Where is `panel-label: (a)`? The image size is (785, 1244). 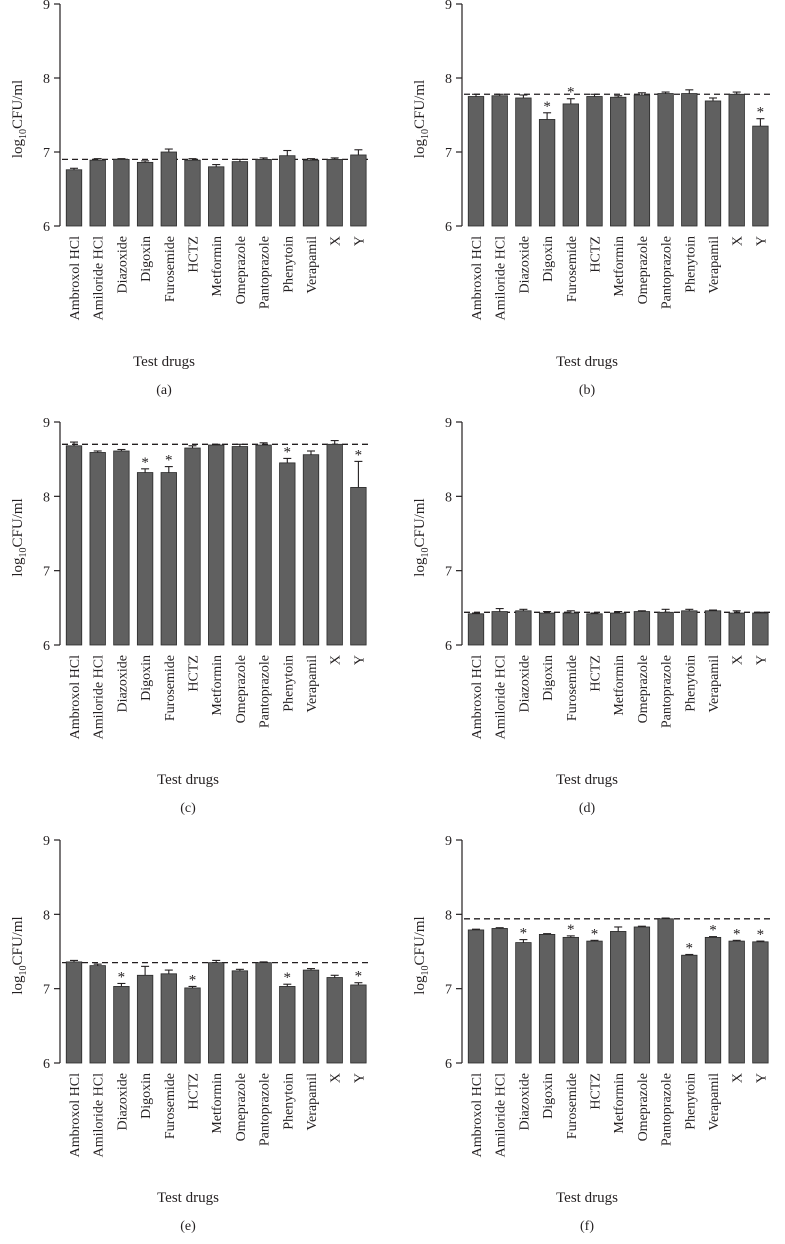
panel-label: (a) is located at coordinates (164, 390).